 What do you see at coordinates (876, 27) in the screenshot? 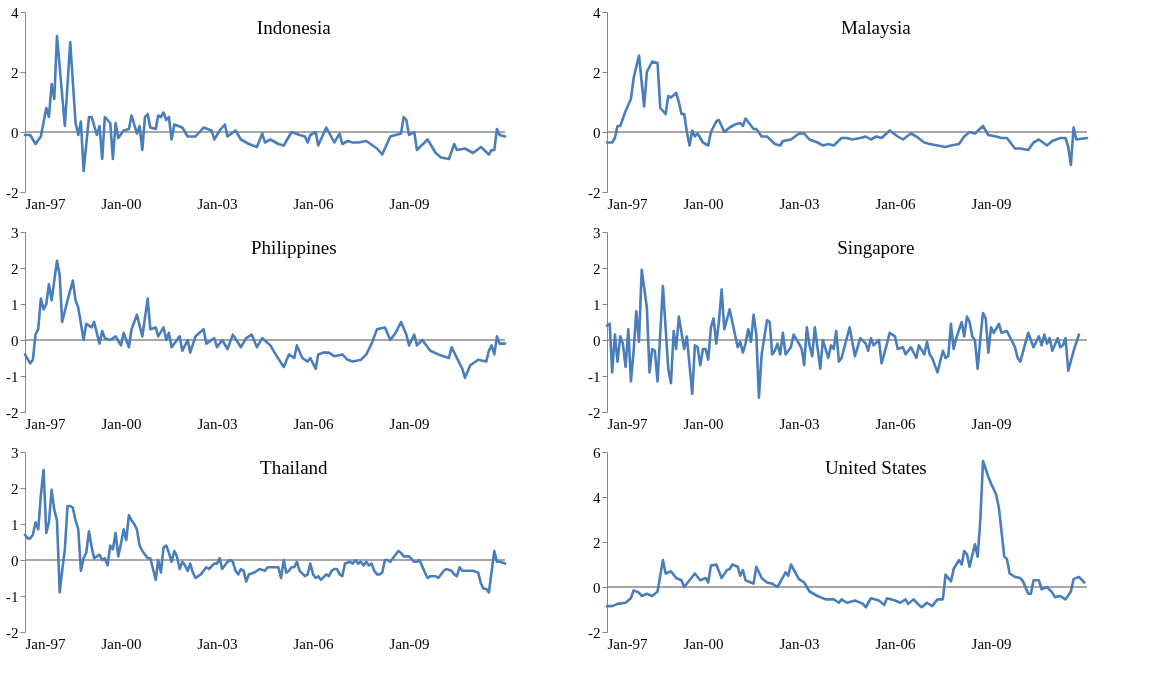
I see `chart-title: Malaysia` at bounding box center [876, 27].